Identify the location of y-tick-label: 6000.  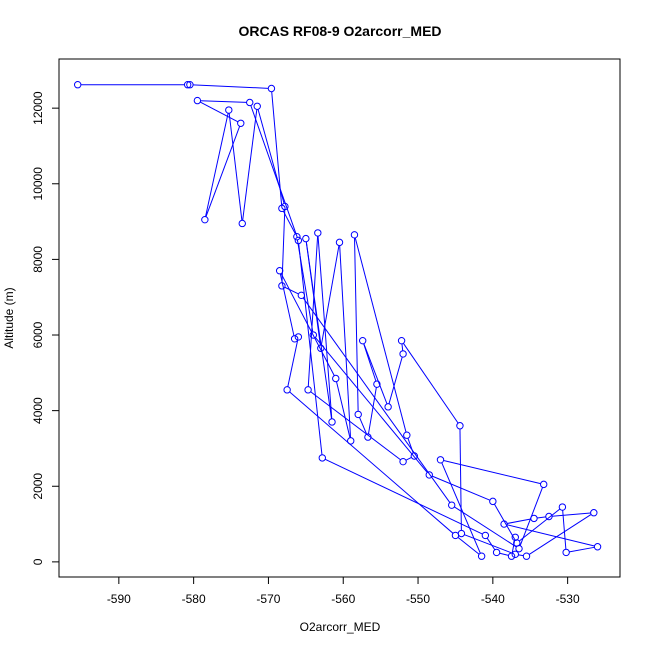
(38, 334).